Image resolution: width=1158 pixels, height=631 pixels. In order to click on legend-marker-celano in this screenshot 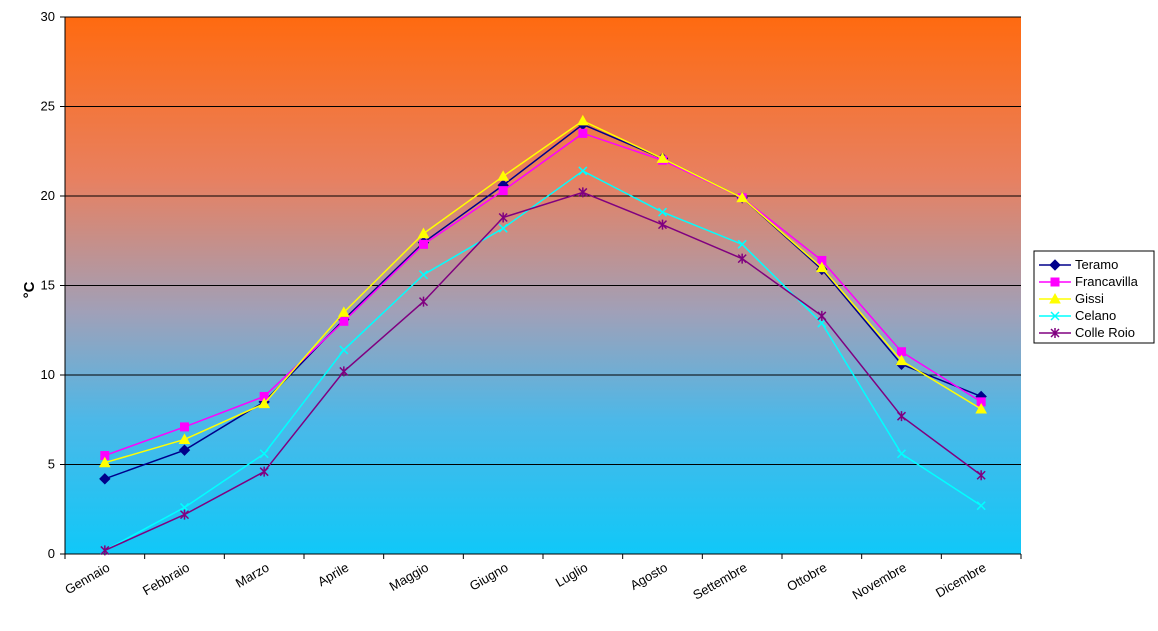, I will do `click(1055, 316)`.